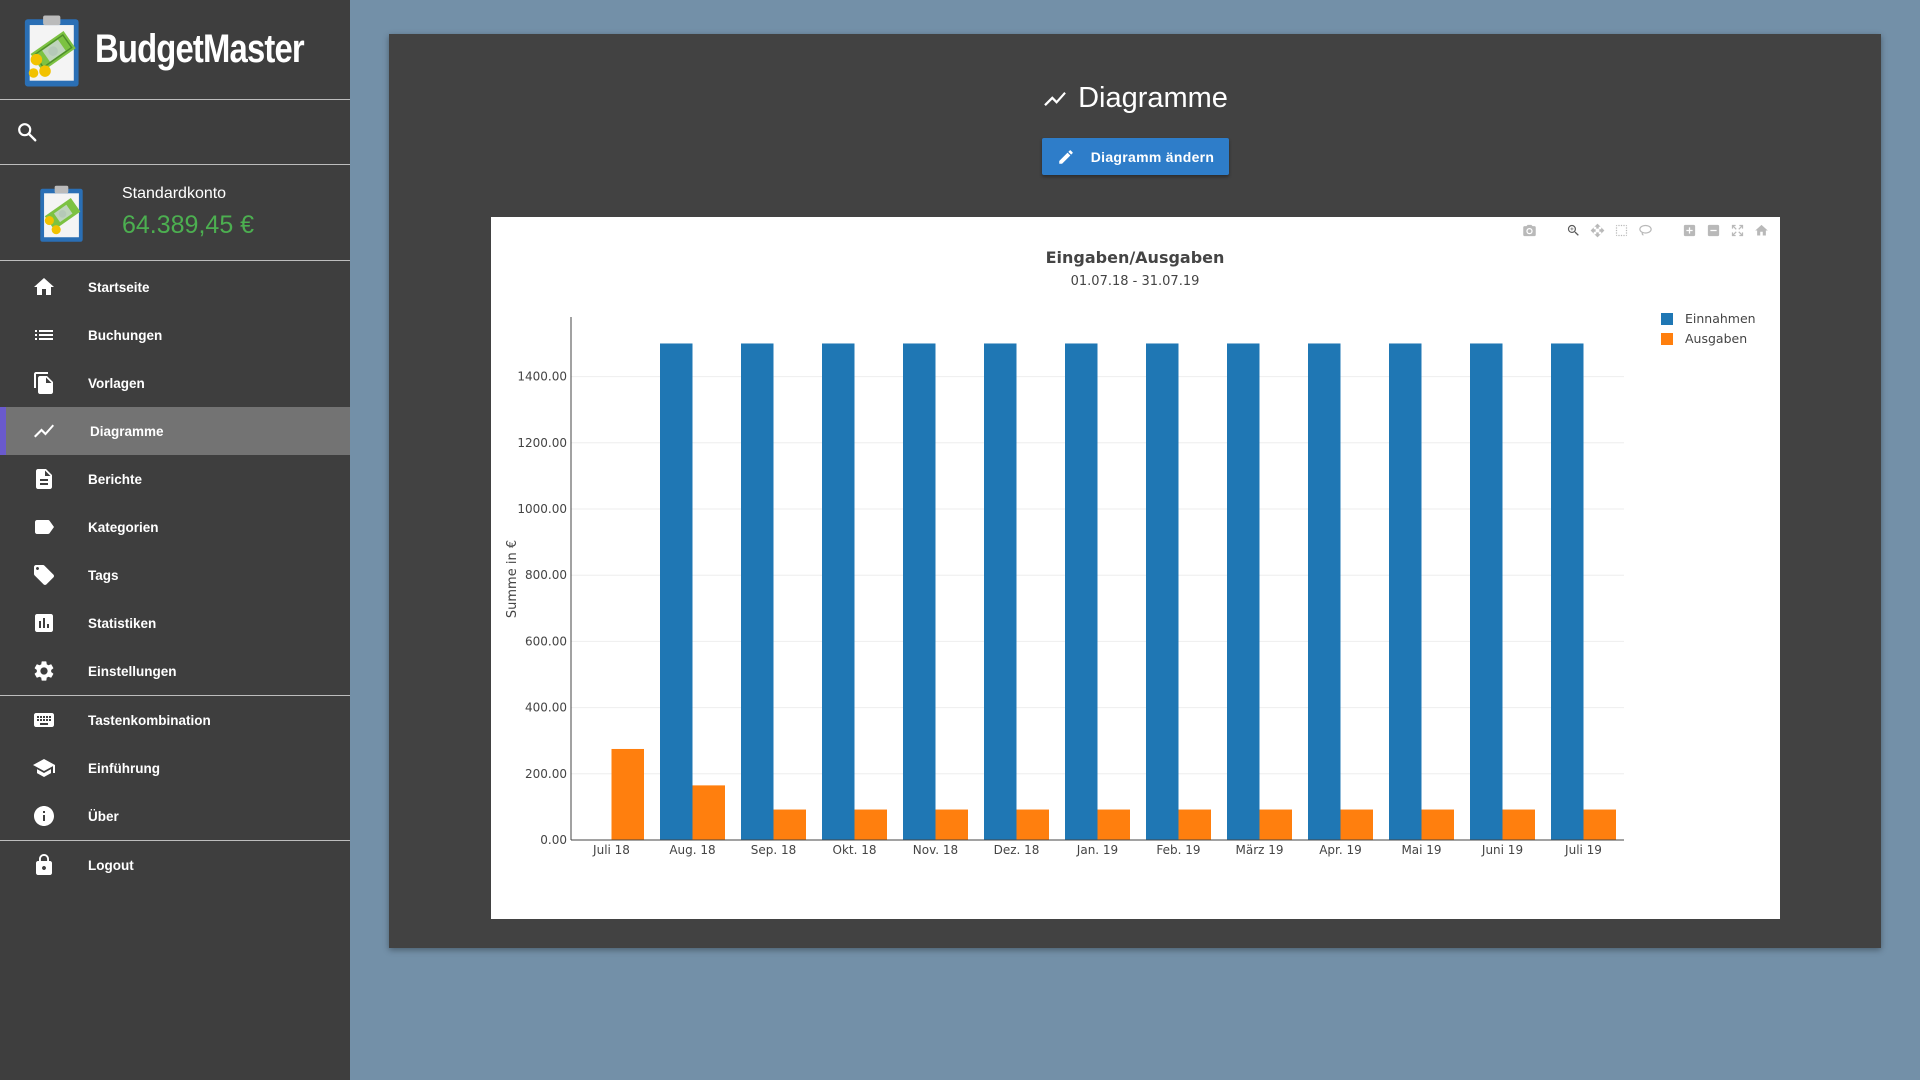  What do you see at coordinates (1720, 318) in the screenshot?
I see `legend-label: Einnahmen` at bounding box center [1720, 318].